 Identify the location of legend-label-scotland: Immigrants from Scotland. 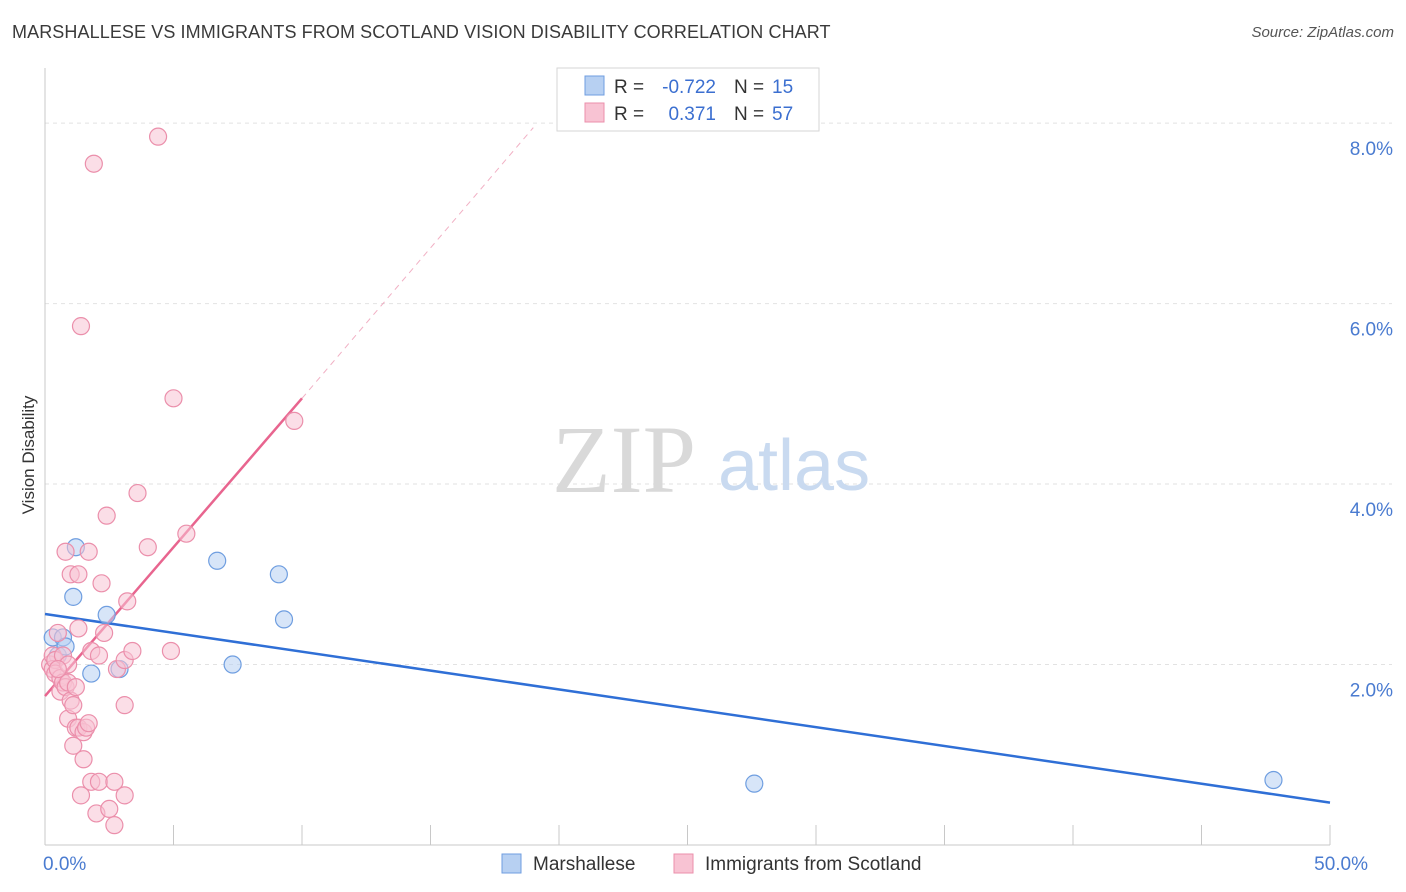
(813, 864).